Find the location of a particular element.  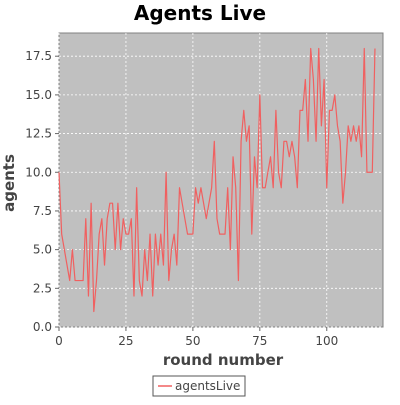

x-tick-label: 75 is located at coordinates (259, 341).